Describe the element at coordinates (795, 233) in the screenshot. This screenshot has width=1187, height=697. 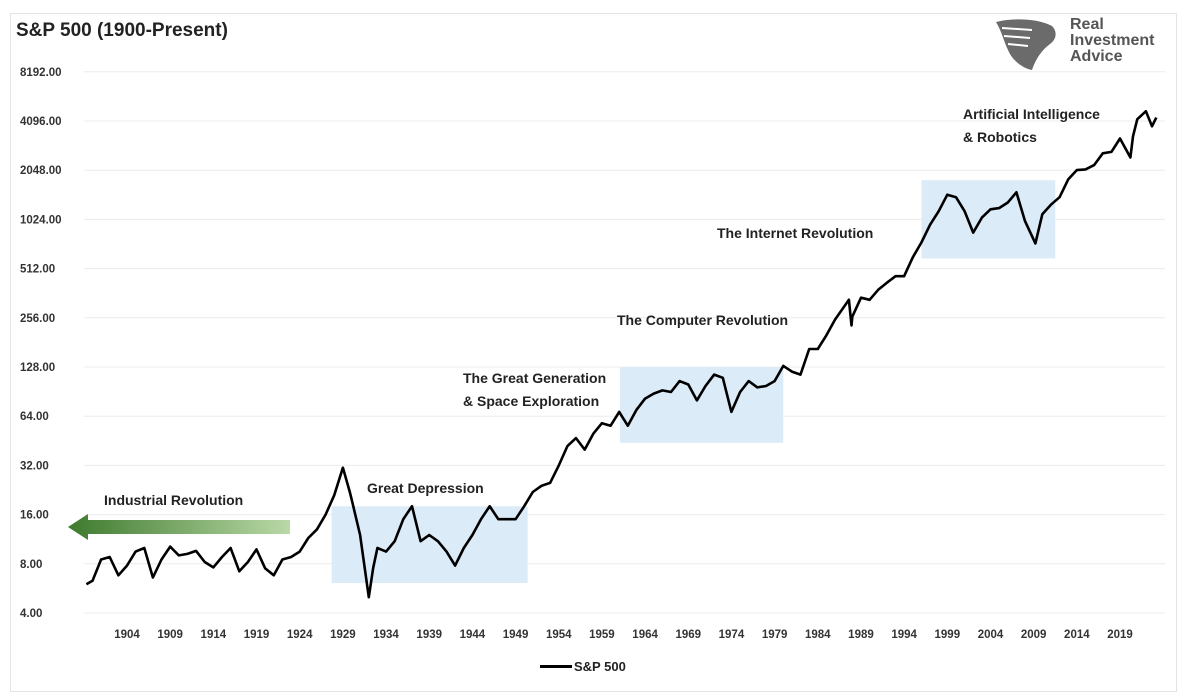
I see `annotation-label: The Internet Revolution` at that location.